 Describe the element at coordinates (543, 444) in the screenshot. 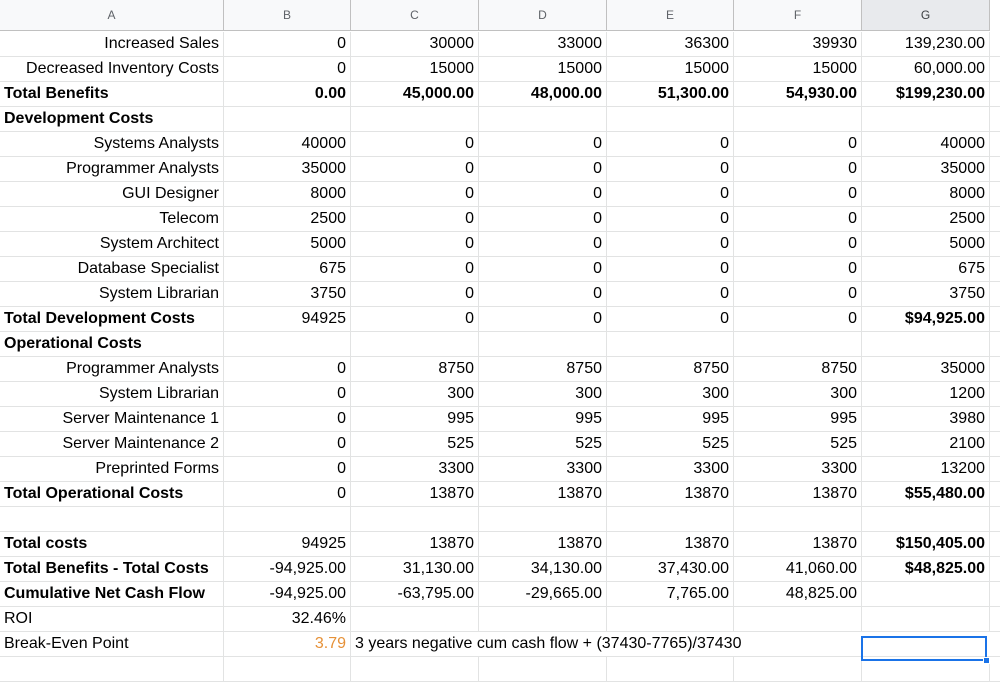

I see `cell-d18: 525` at that location.